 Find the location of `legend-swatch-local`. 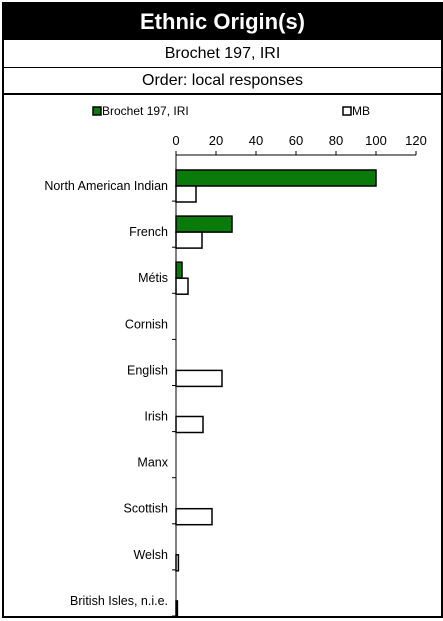

legend-swatch-local is located at coordinates (97, 111).